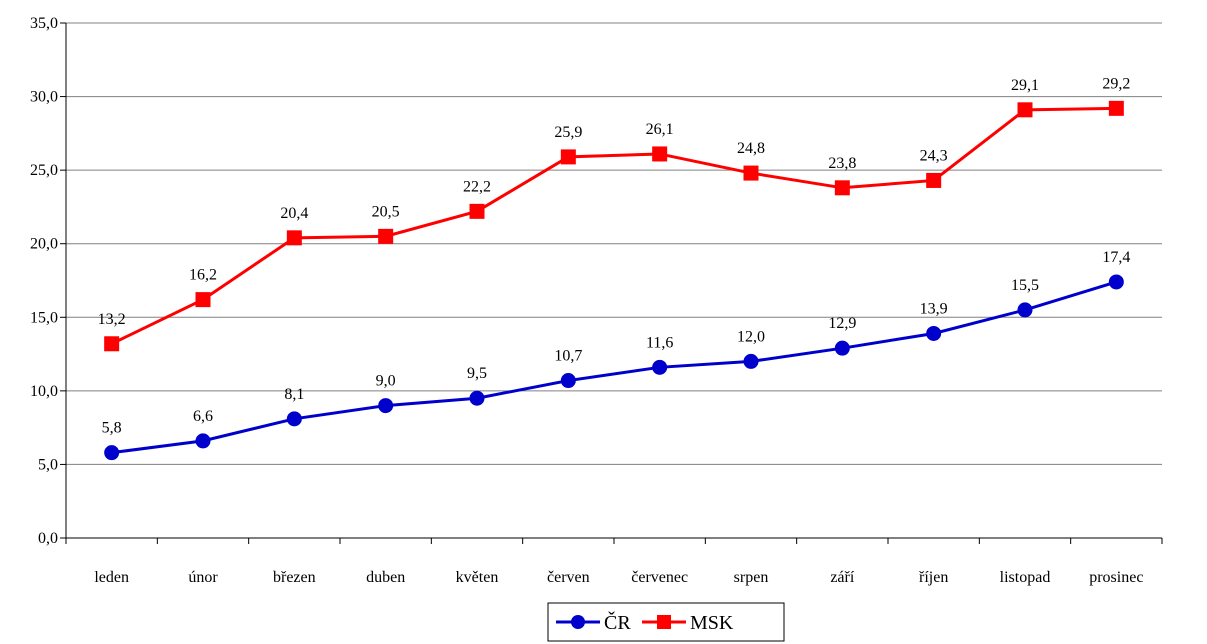 The width and height of the screenshot is (1207, 644). I want to click on data-label: 15,5, so click(1025, 285).